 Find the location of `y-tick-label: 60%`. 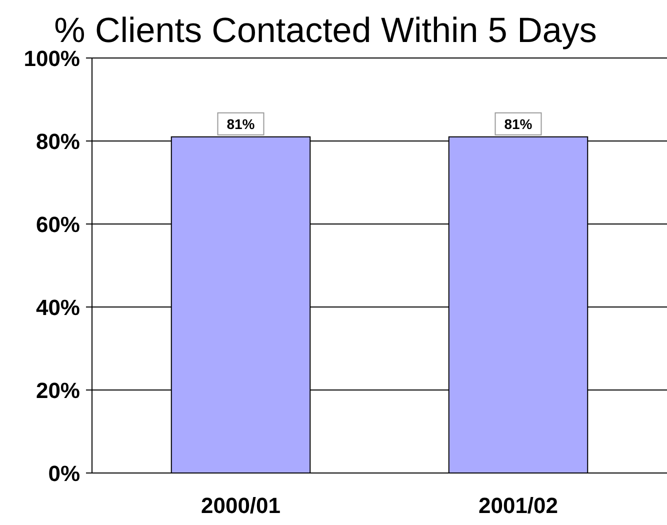

y-tick-label: 60% is located at coordinates (58, 224).